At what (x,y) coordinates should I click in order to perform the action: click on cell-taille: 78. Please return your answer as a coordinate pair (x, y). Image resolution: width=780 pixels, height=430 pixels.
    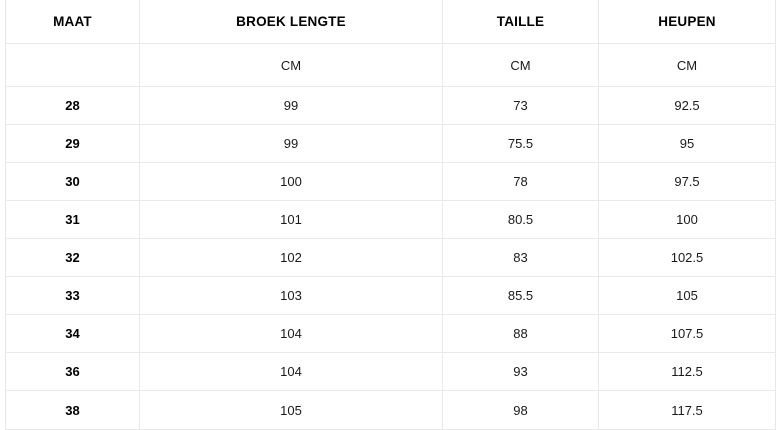
    Looking at the image, I should click on (520, 181).